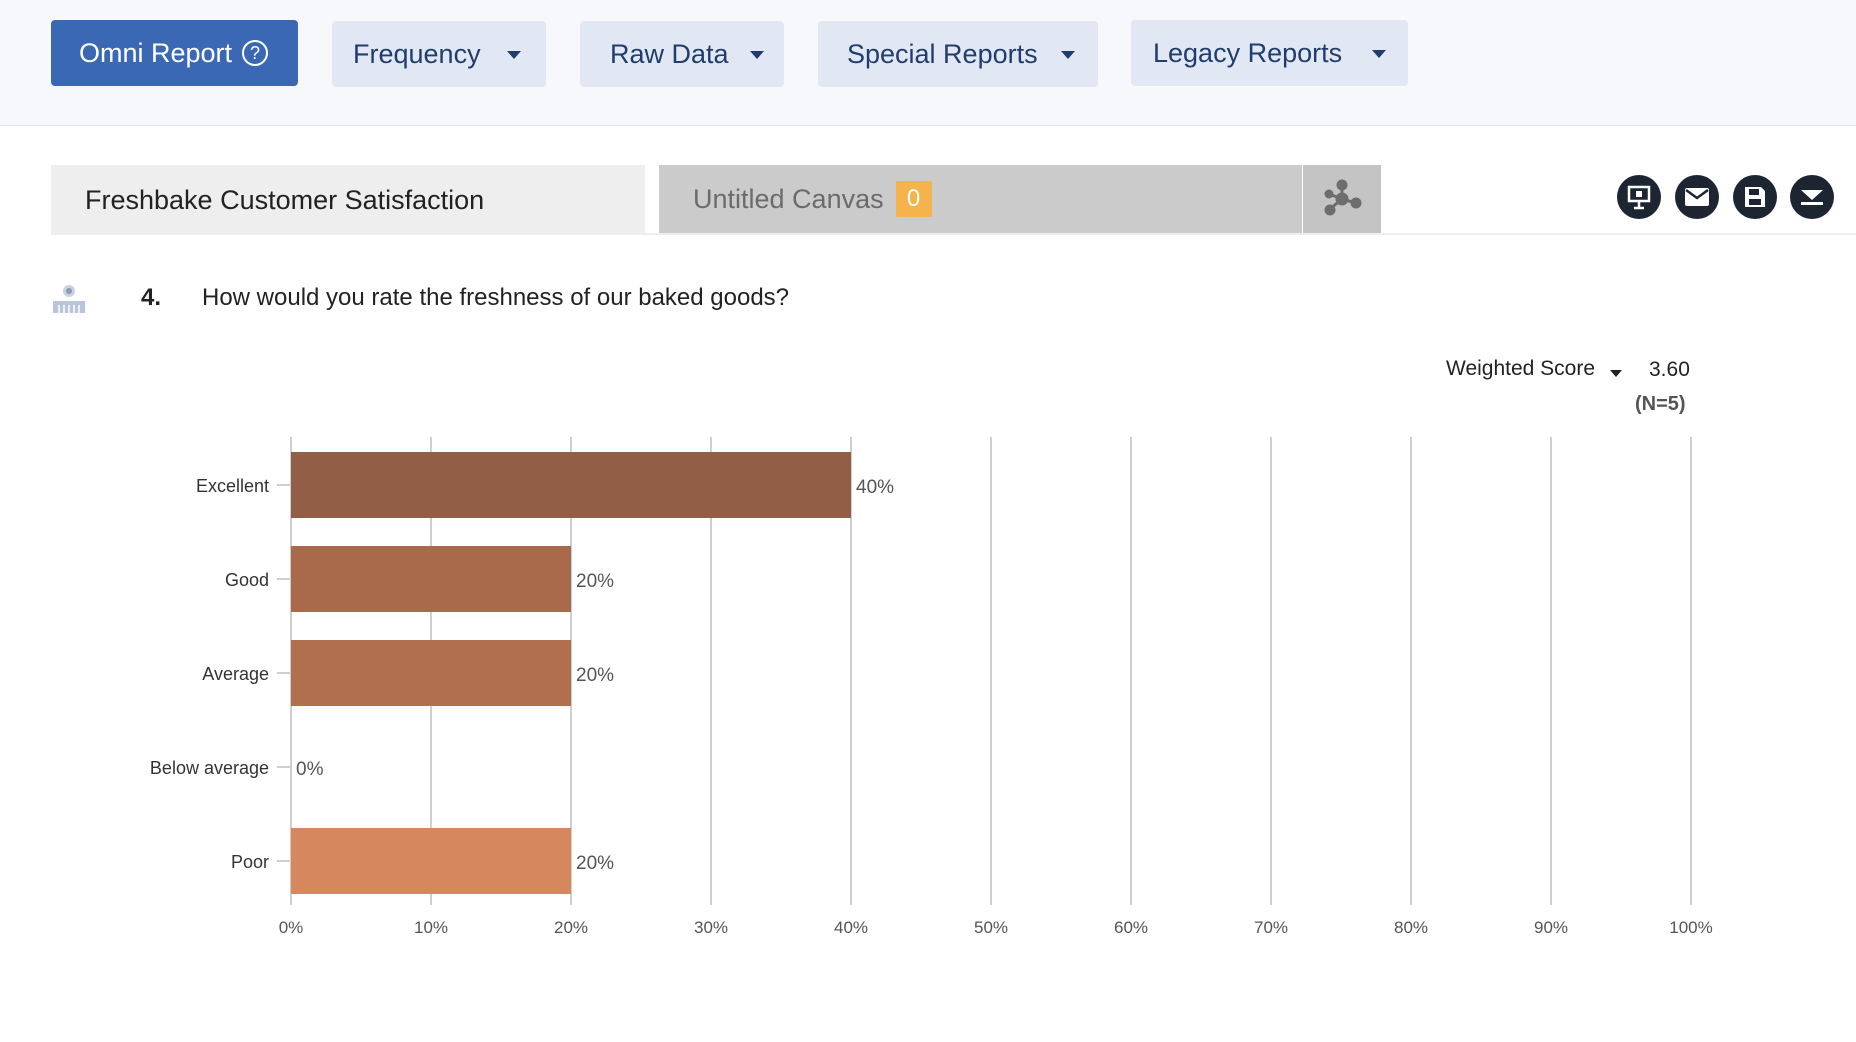 The height and width of the screenshot is (1042, 1856). I want to click on download-button, so click(1812, 197).